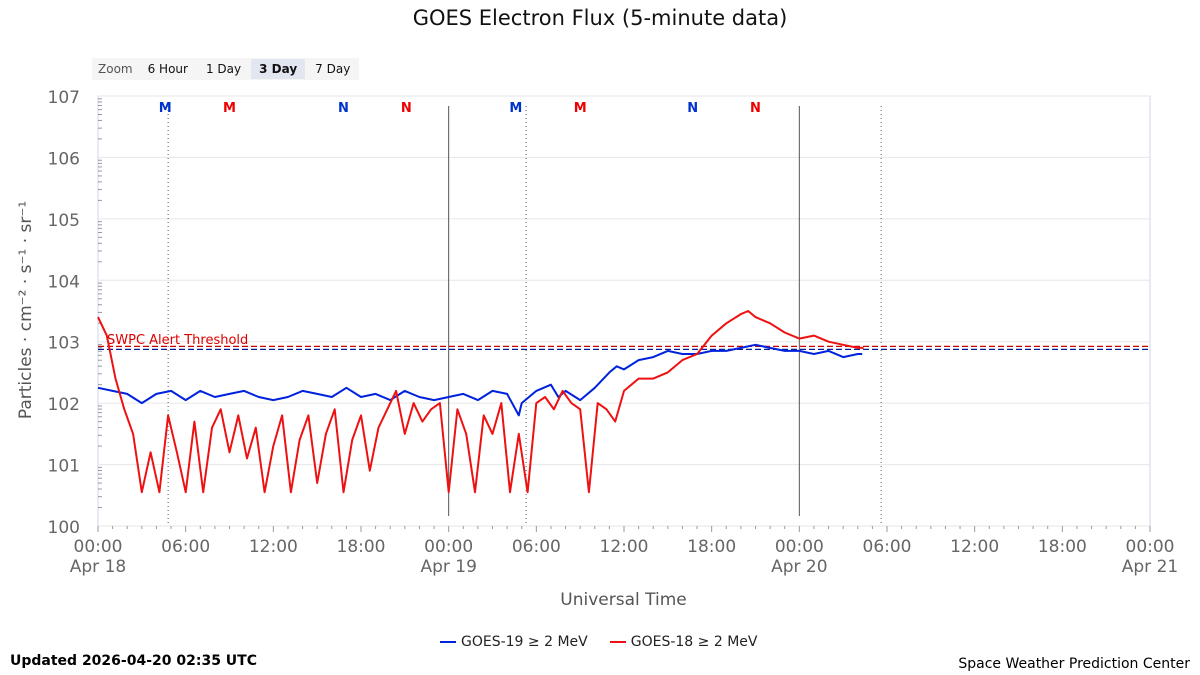 The image size is (1200, 675). I want to click on y-tick-label: 103, so click(64, 344).